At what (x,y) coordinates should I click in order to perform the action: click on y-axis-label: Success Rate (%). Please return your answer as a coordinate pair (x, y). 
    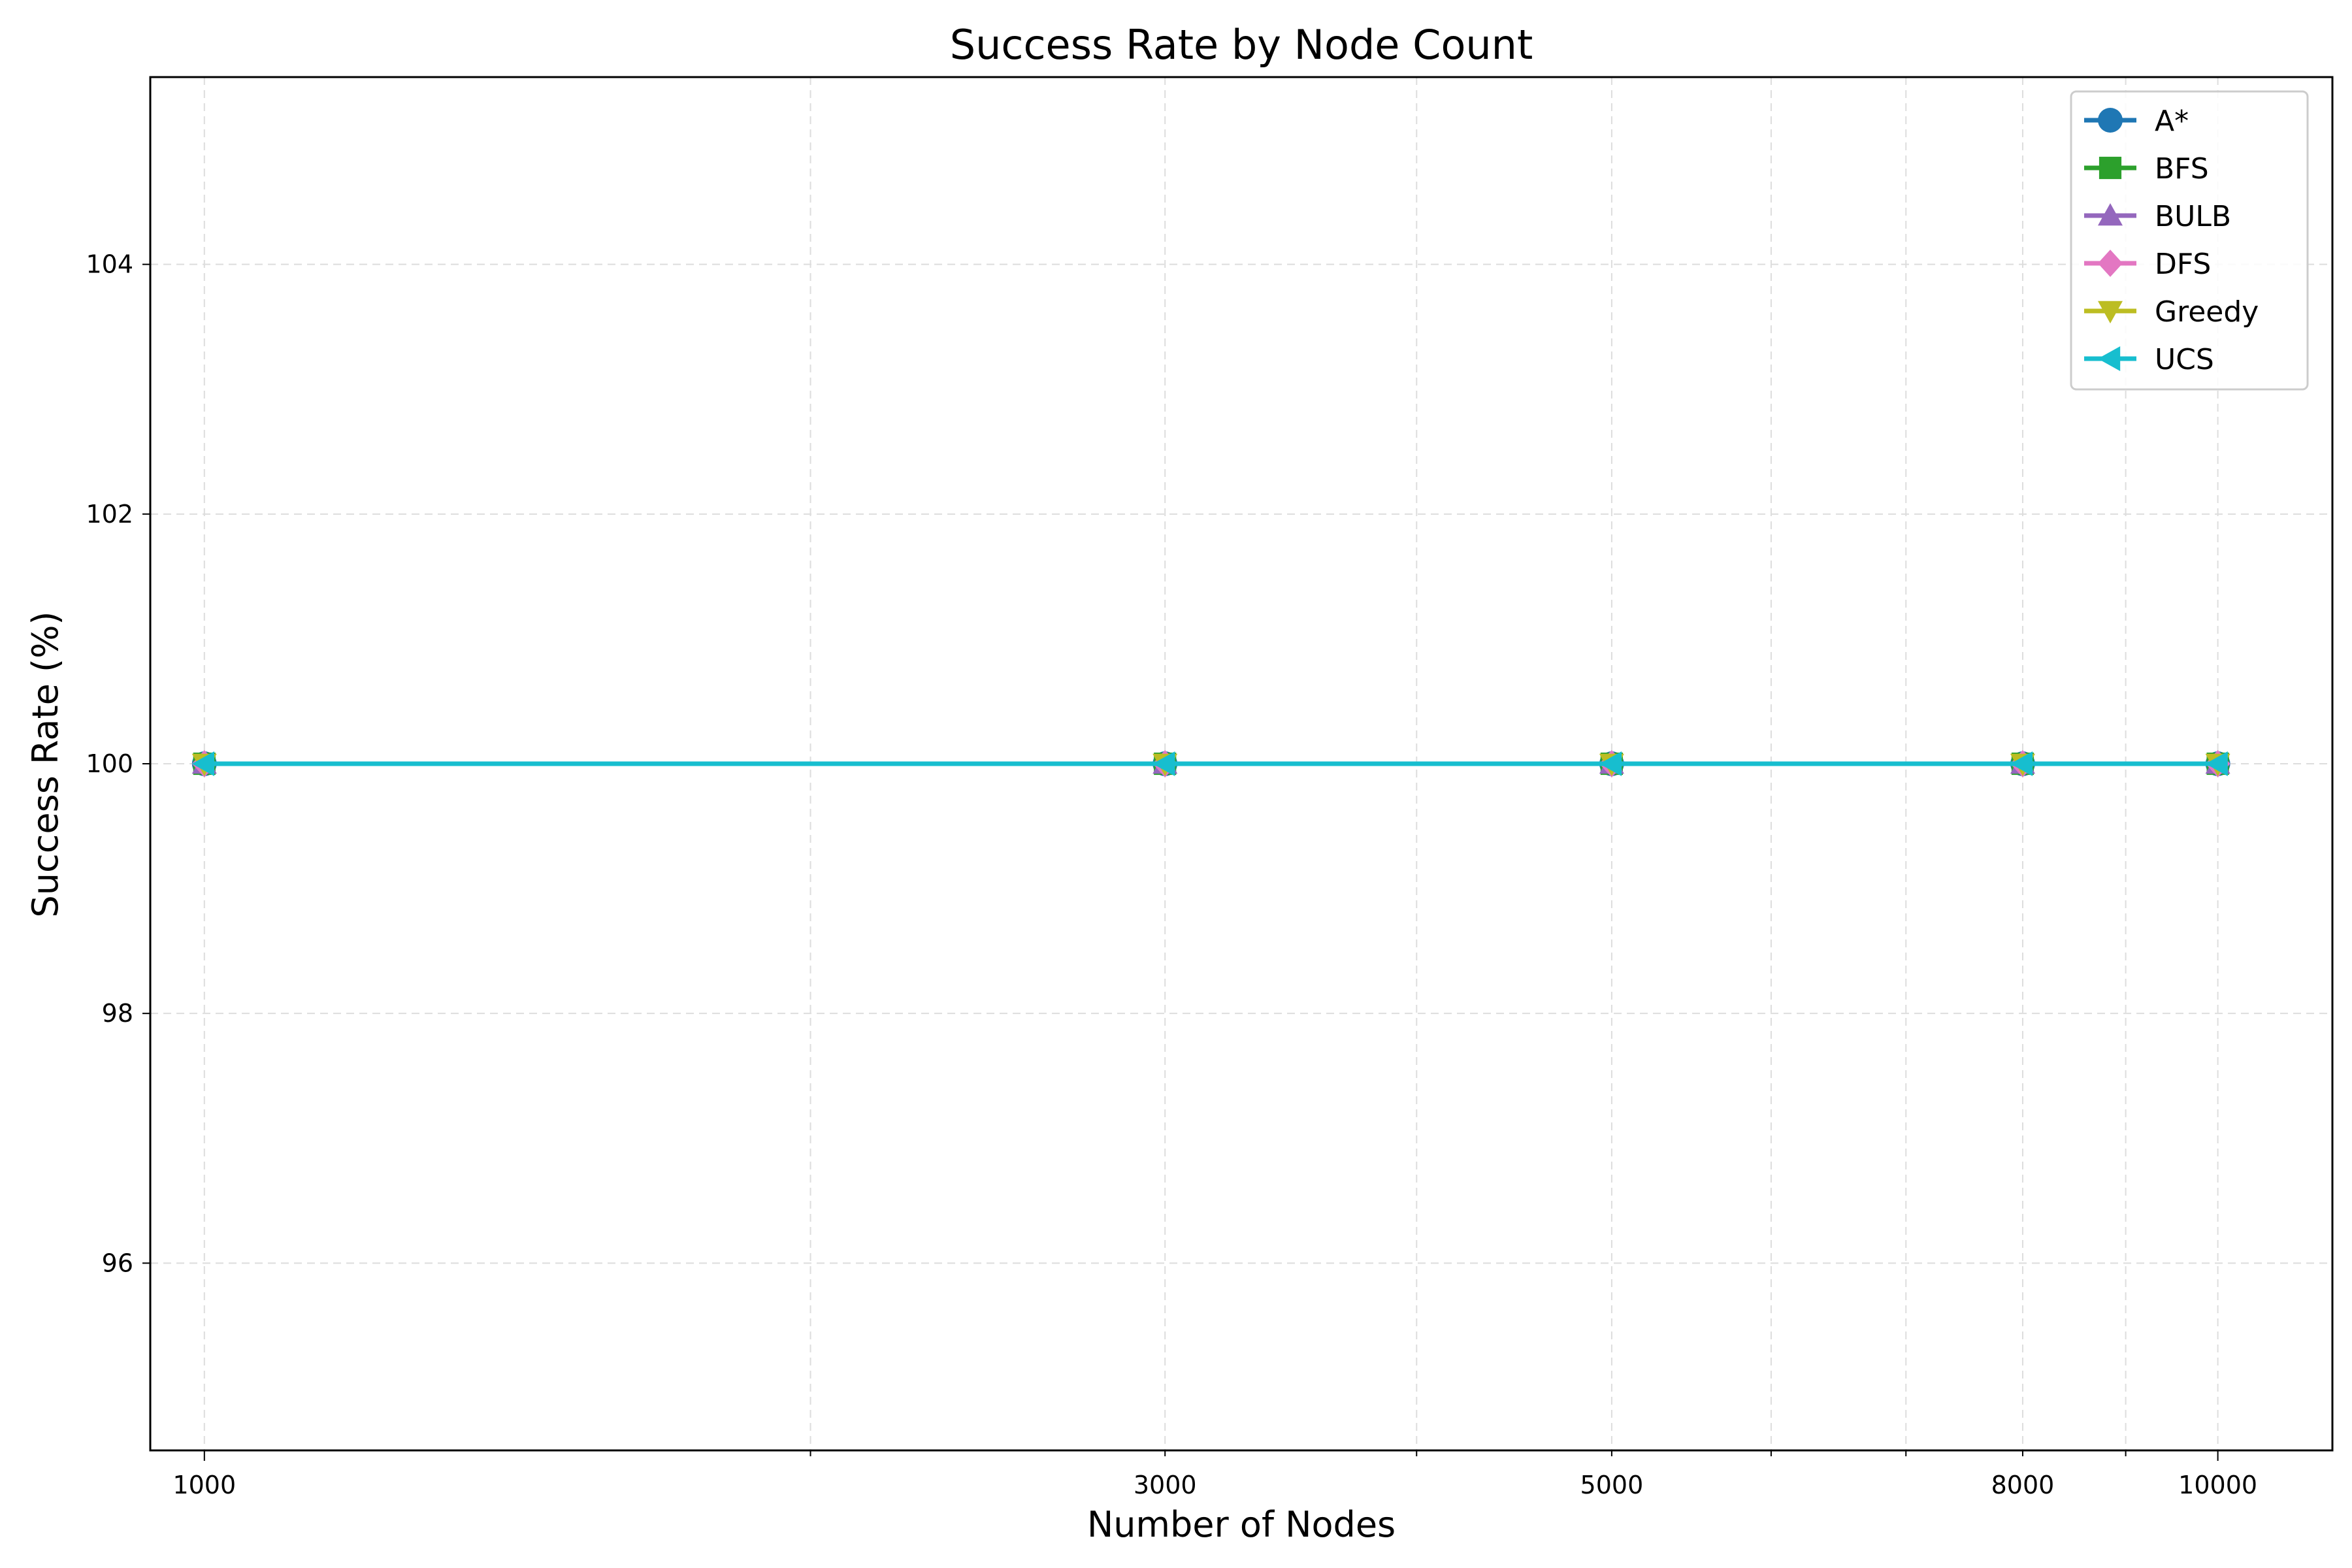
    Looking at the image, I should click on (45, 765).